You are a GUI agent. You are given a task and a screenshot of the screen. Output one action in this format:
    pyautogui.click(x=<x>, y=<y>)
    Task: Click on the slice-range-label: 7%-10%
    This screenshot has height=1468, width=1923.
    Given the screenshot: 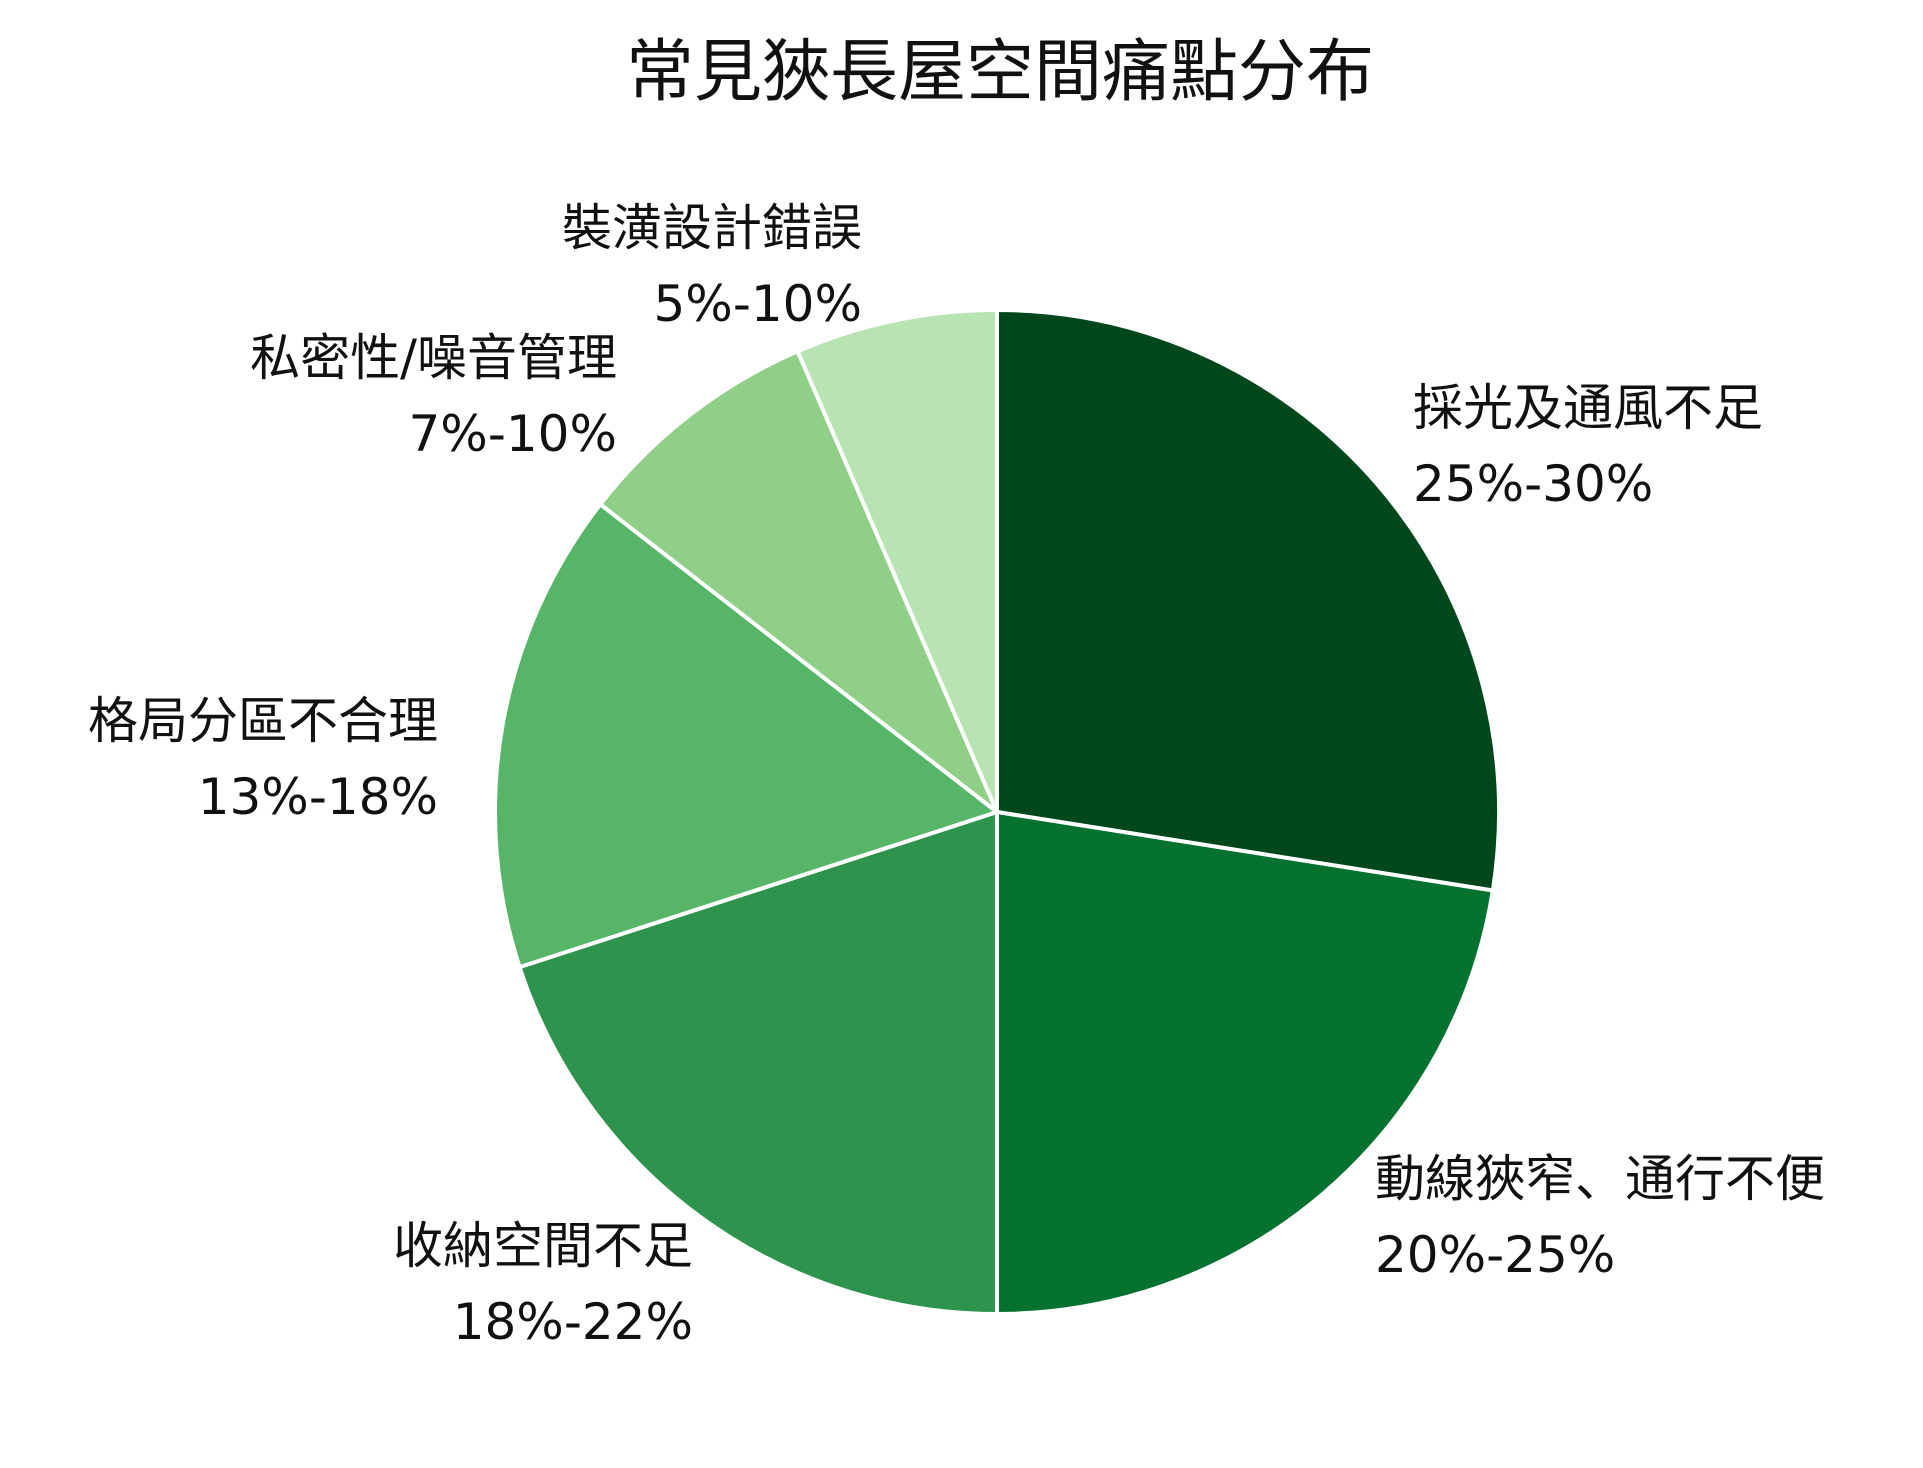 What is the action you would take?
    pyautogui.click(x=513, y=434)
    